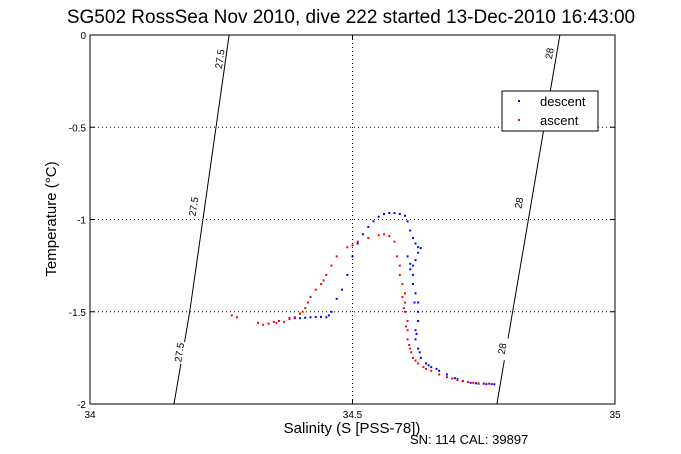 The height and width of the screenshot is (454, 681). Describe the element at coordinates (78, 313) in the screenshot. I see `y-tick-label: -1.5` at that location.